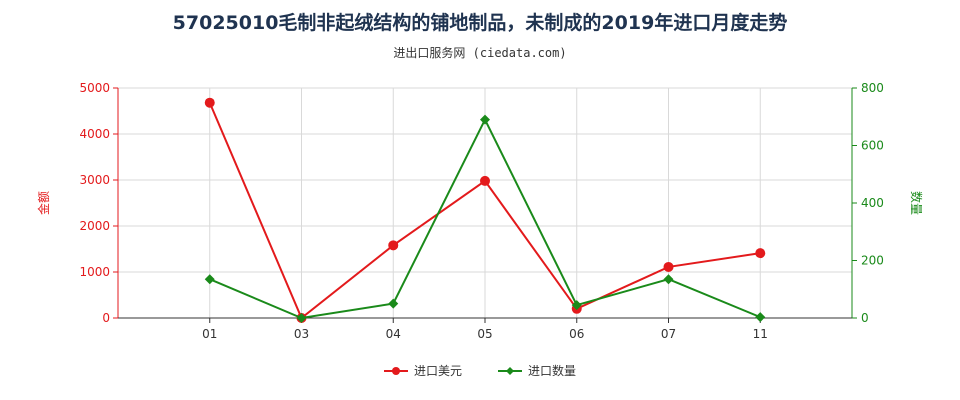 The image size is (960, 400). I want to click on legend-item-quantity: 进口数量, so click(537, 370).